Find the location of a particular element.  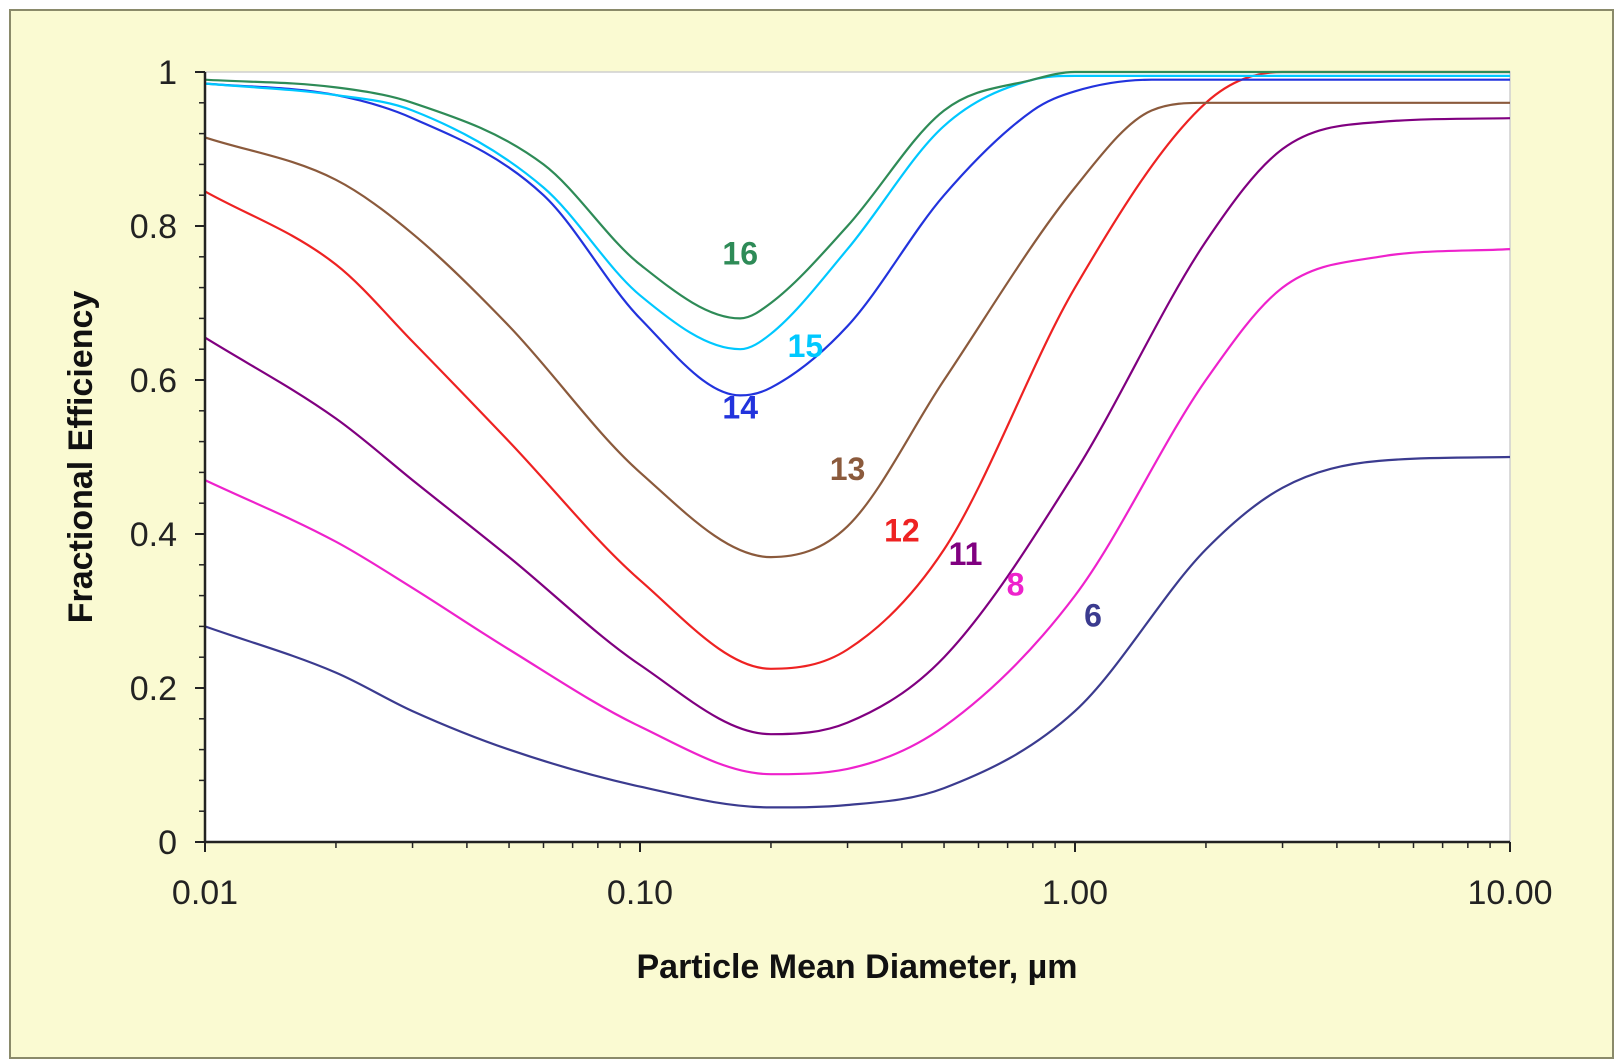

series-label-15: 15 is located at coordinates (806, 346).